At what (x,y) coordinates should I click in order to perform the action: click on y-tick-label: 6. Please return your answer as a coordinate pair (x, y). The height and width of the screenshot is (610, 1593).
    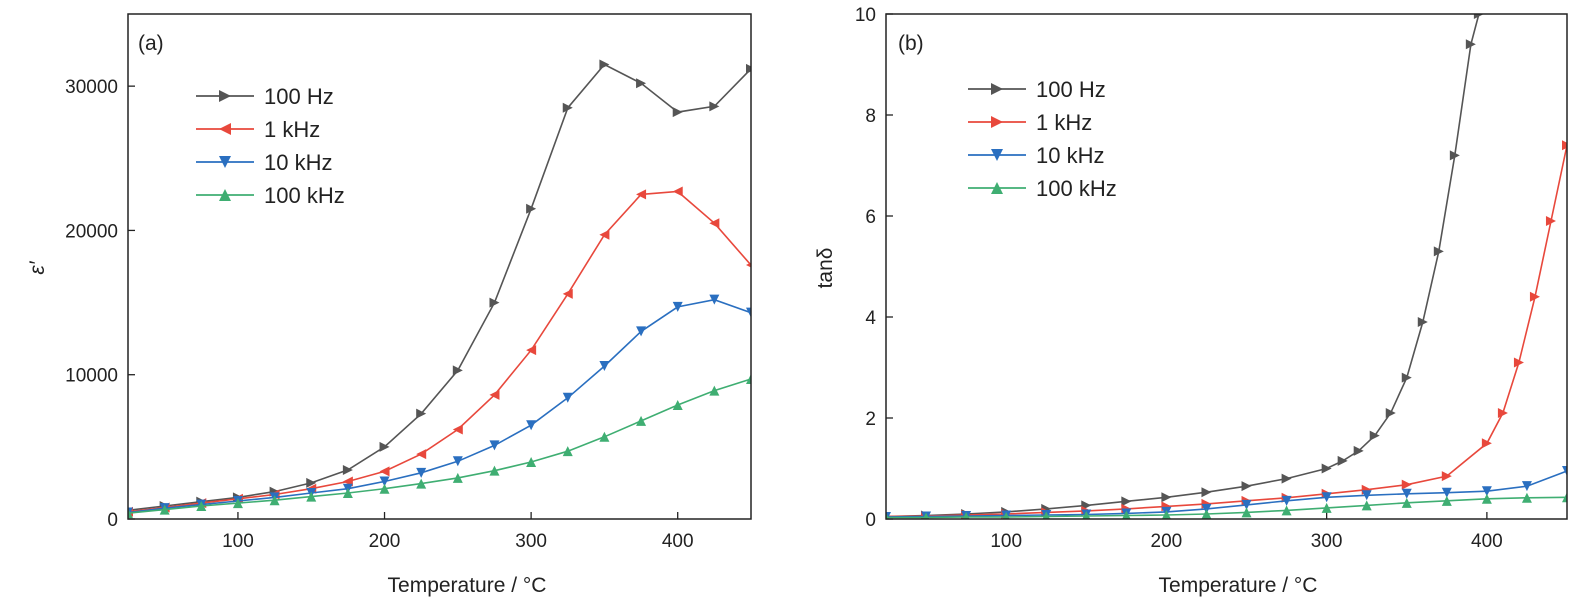
    Looking at the image, I should click on (870, 217).